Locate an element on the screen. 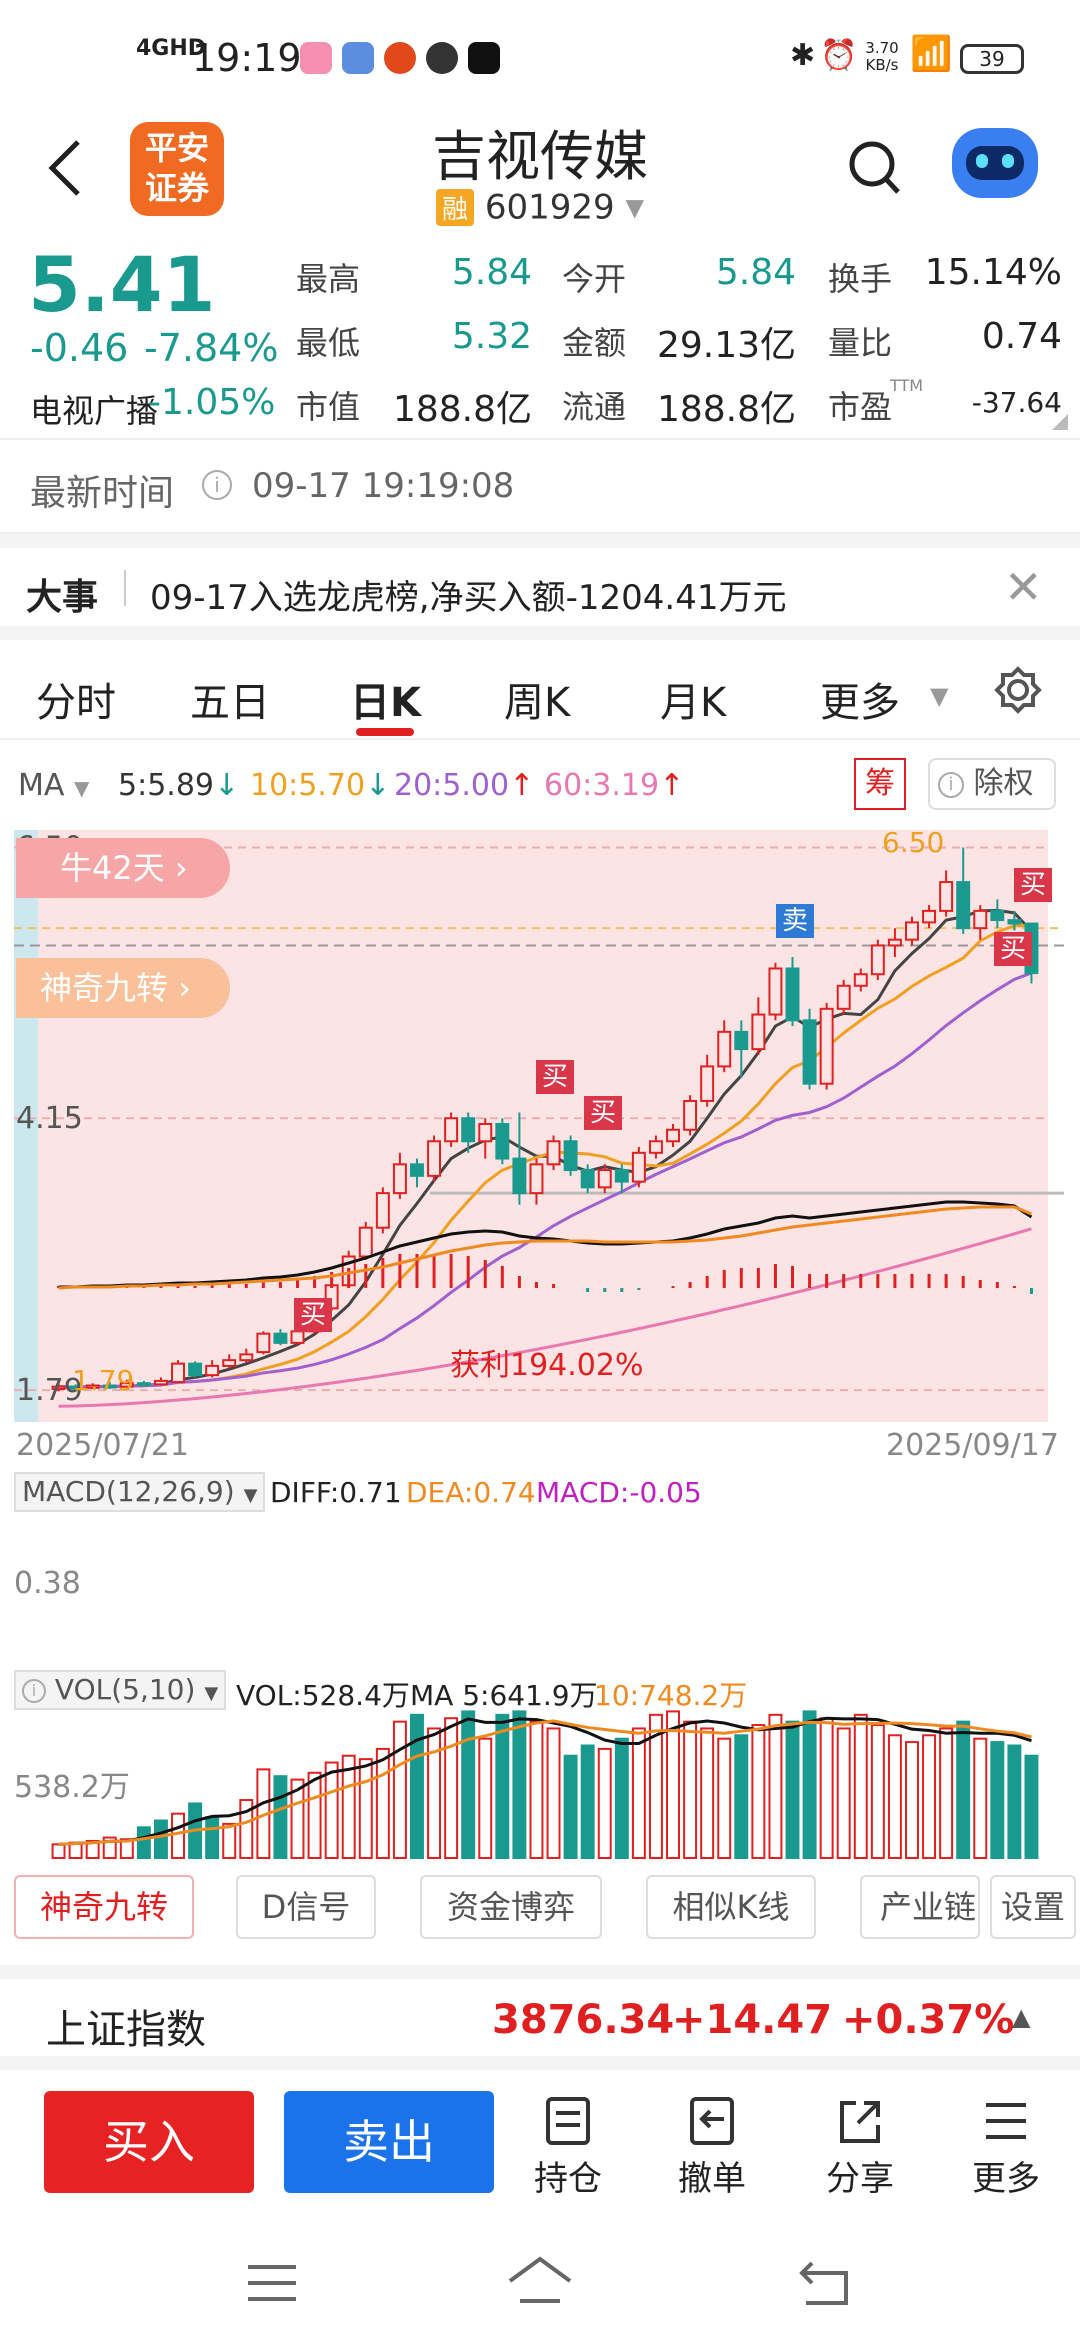 Image resolution: width=1080 pixels, height=2340 pixels. nine-turn-button: 神奇九转 is located at coordinates (104, 1907).